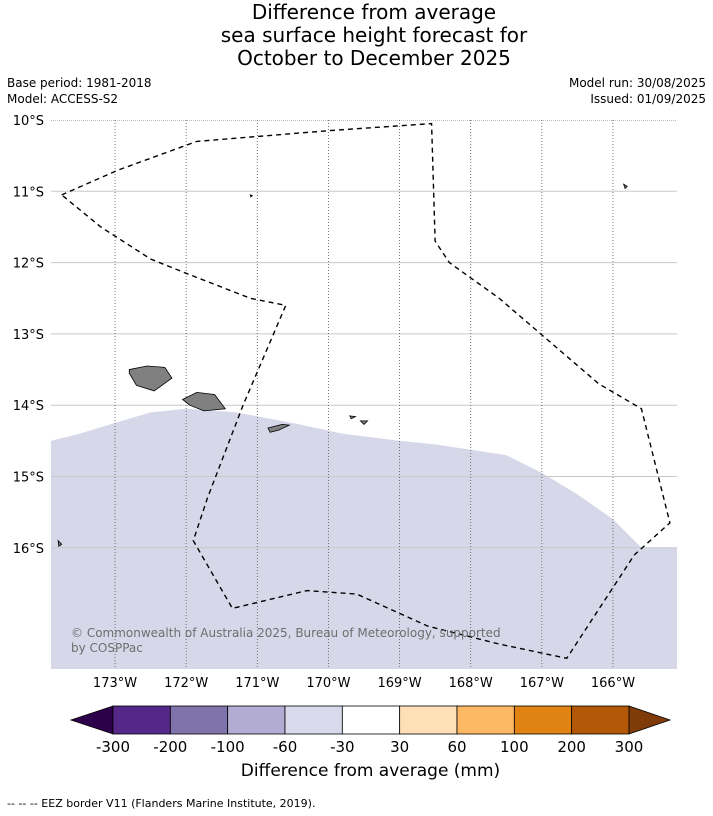 The height and width of the screenshot is (816, 713). What do you see at coordinates (279, 428) in the screenshot?
I see `island-tutuila` at bounding box center [279, 428].